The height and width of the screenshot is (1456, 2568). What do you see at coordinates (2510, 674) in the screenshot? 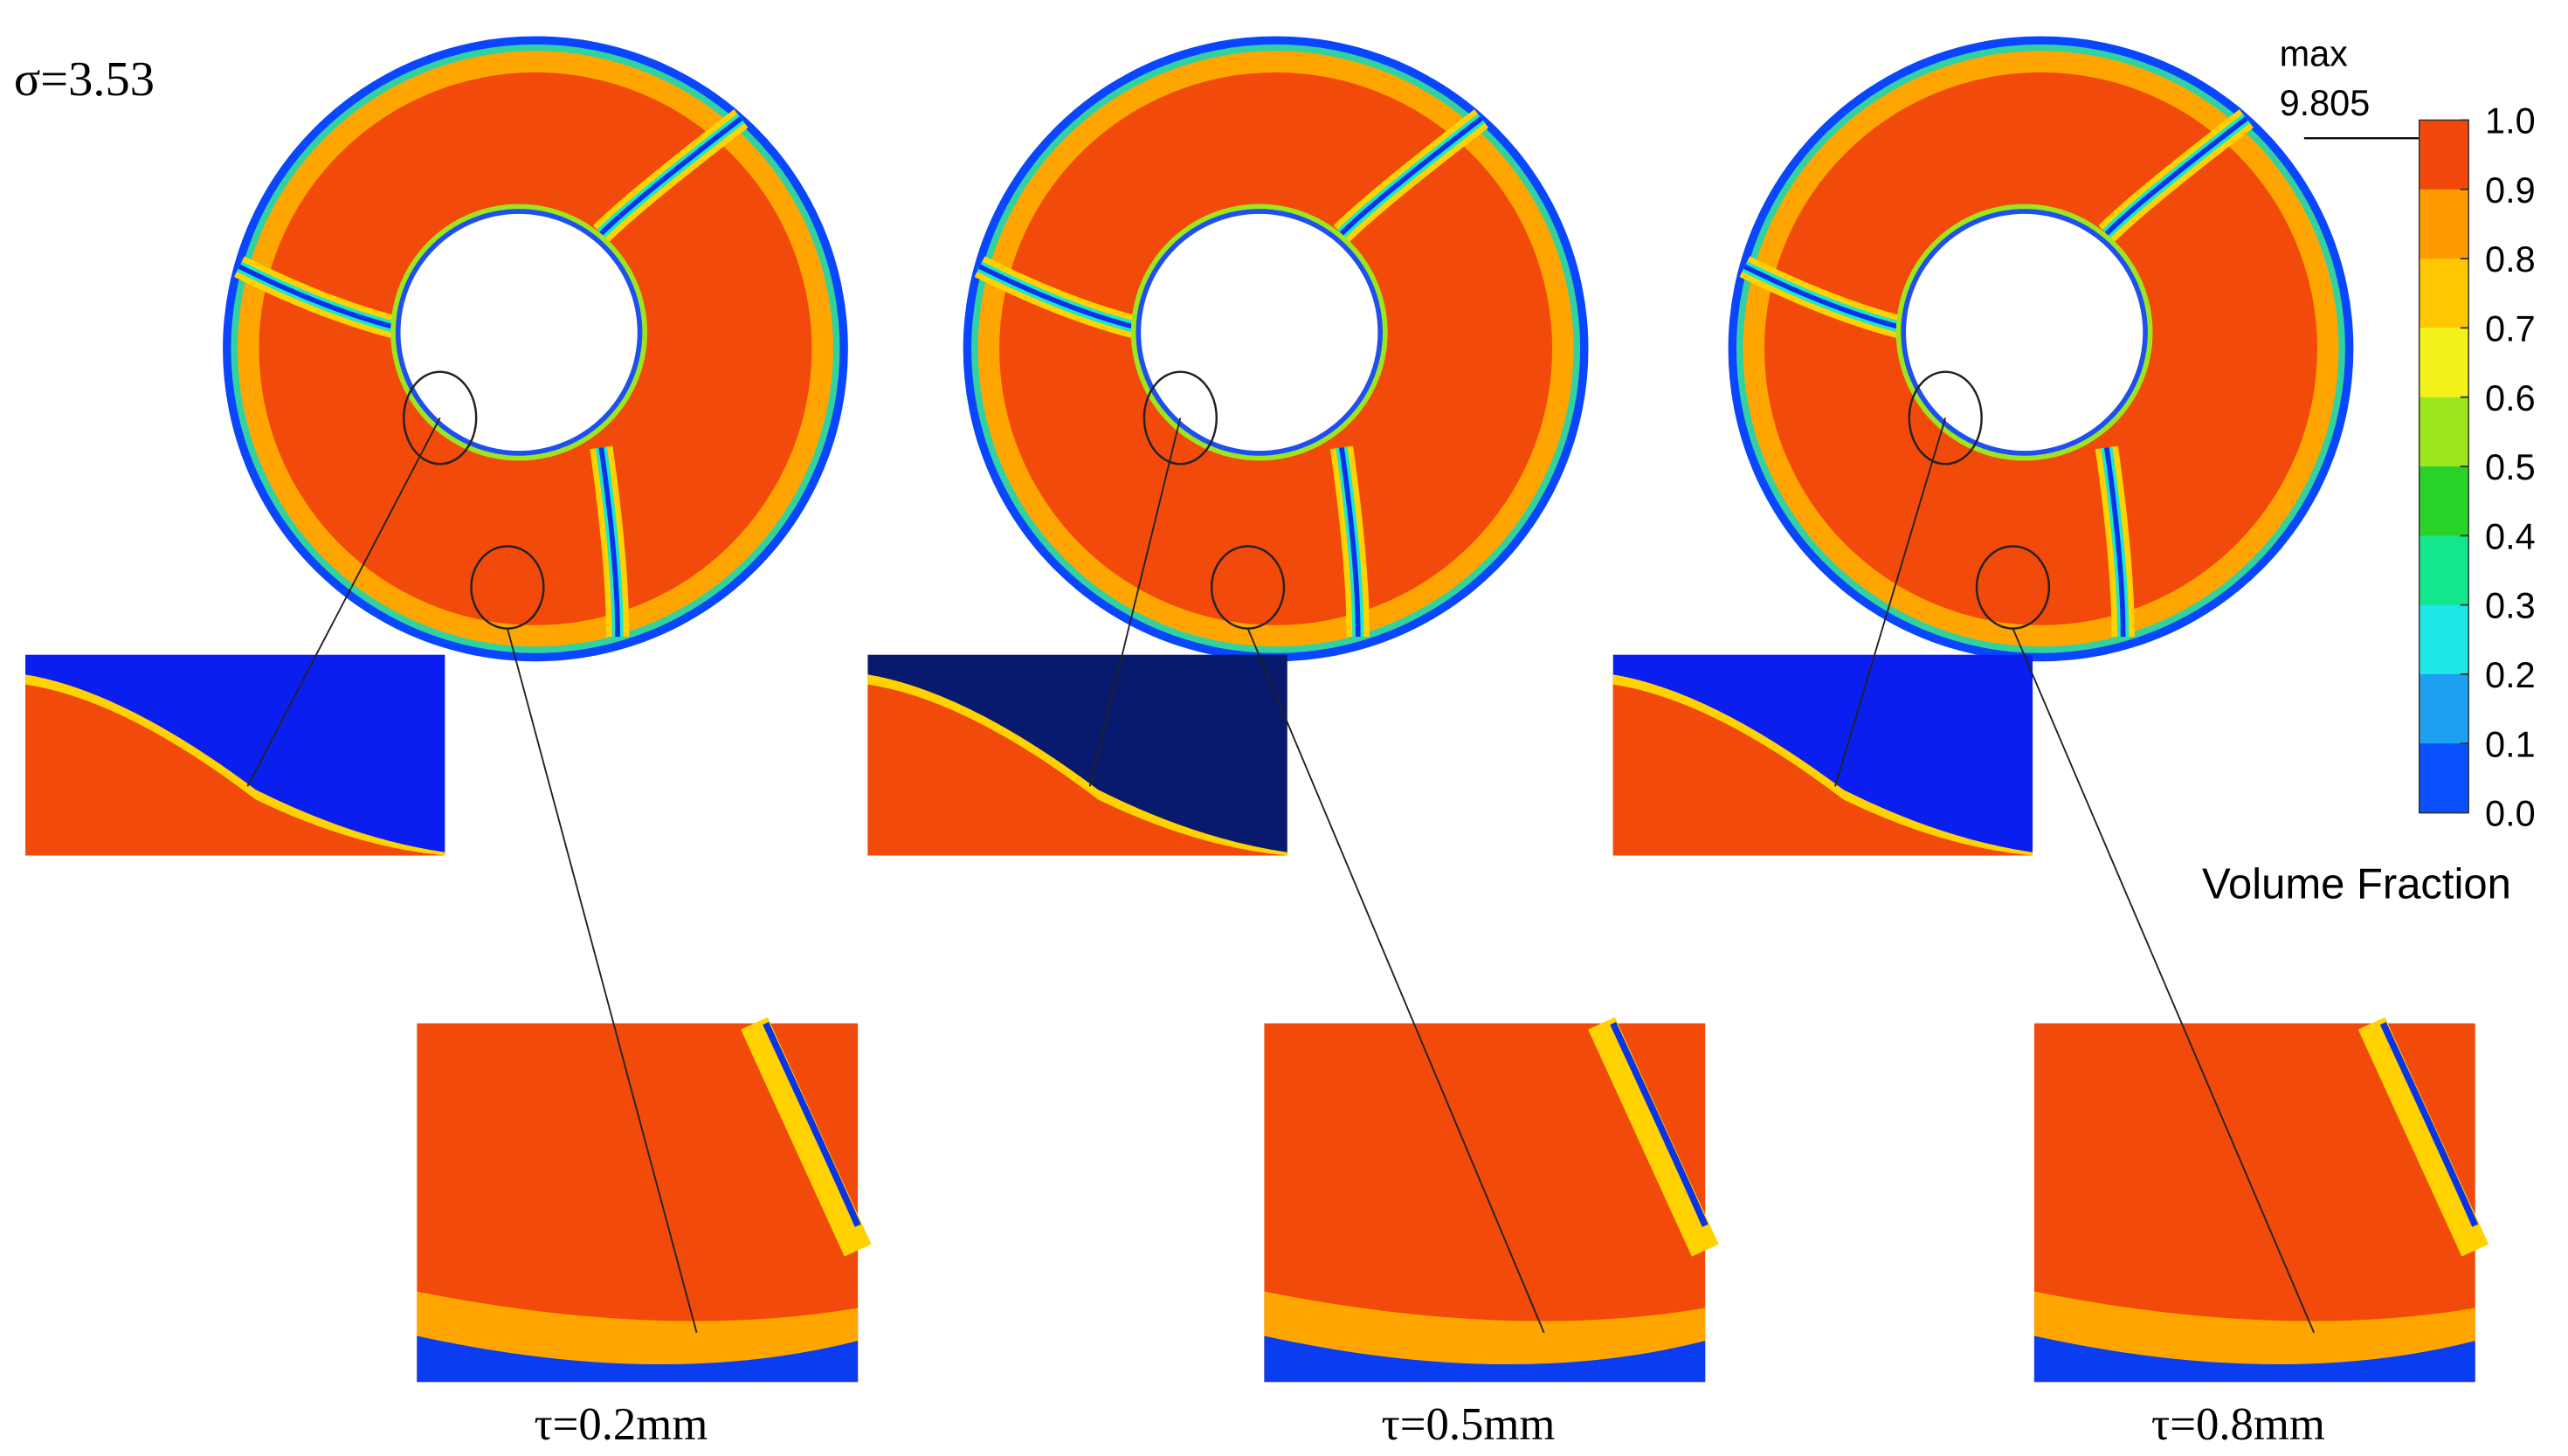
I see `colorbar-tick-label: 0.2` at bounding box center [2510, 674].